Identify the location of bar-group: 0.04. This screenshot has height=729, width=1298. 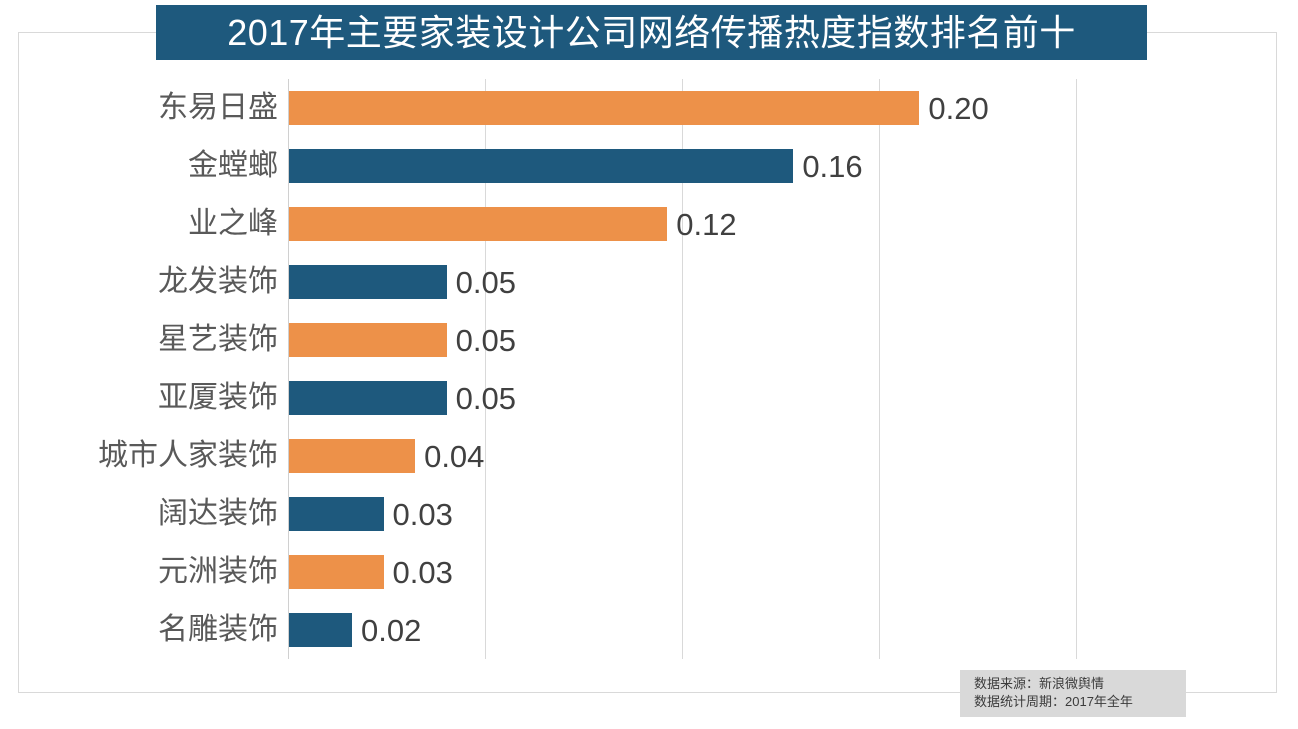
(386, 456).